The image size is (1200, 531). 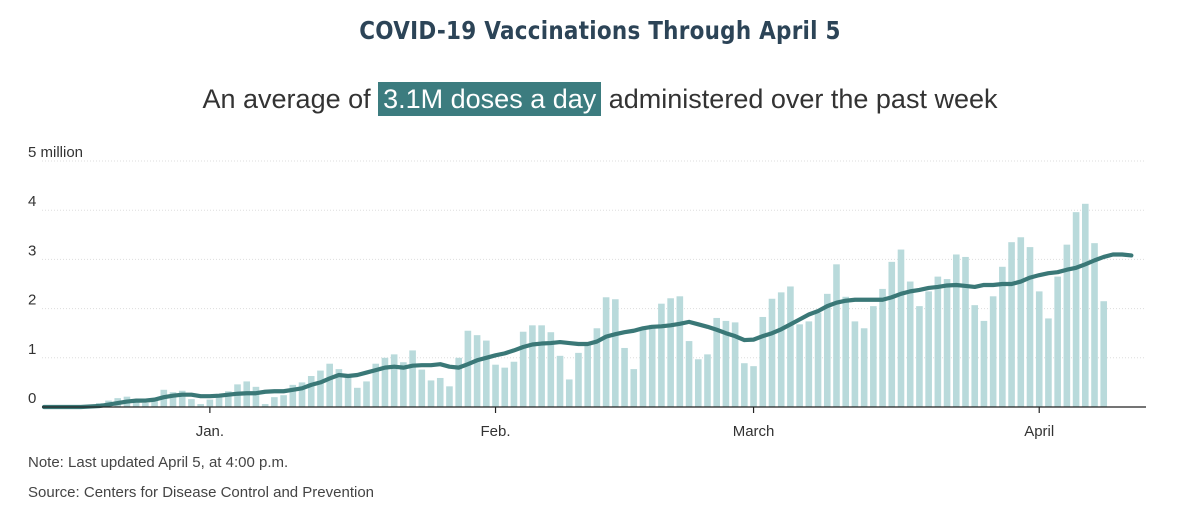 What do you see at coordinates (55, 152) in the screenshot?
I see `y-tick-label: 5 million` at bounding box center [55, 152].